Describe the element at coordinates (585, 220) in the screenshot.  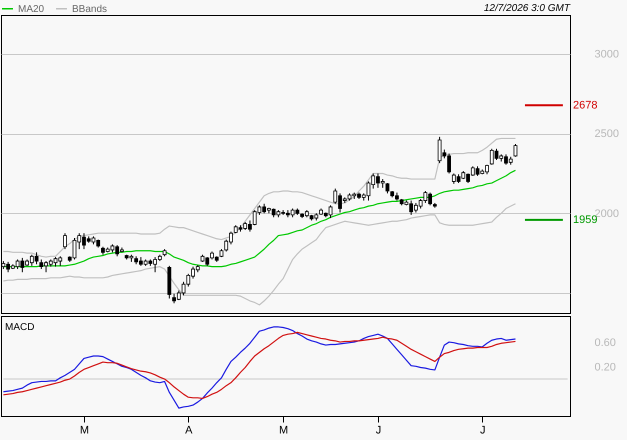
I see `ref-line-label: 1959` at that location.